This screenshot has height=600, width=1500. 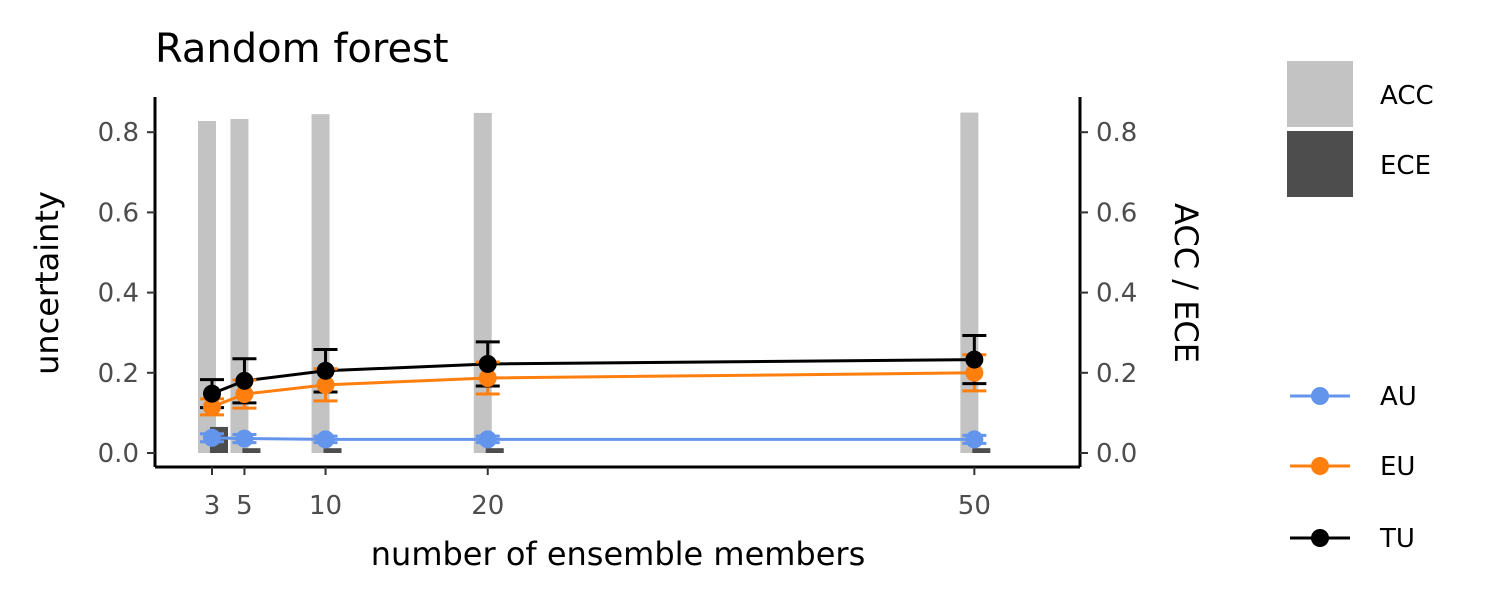 What do you see at coordinates (1397, 467) in the screenshot?
I see `legend-label-eu: EU` at bounding box center [1397, 467].